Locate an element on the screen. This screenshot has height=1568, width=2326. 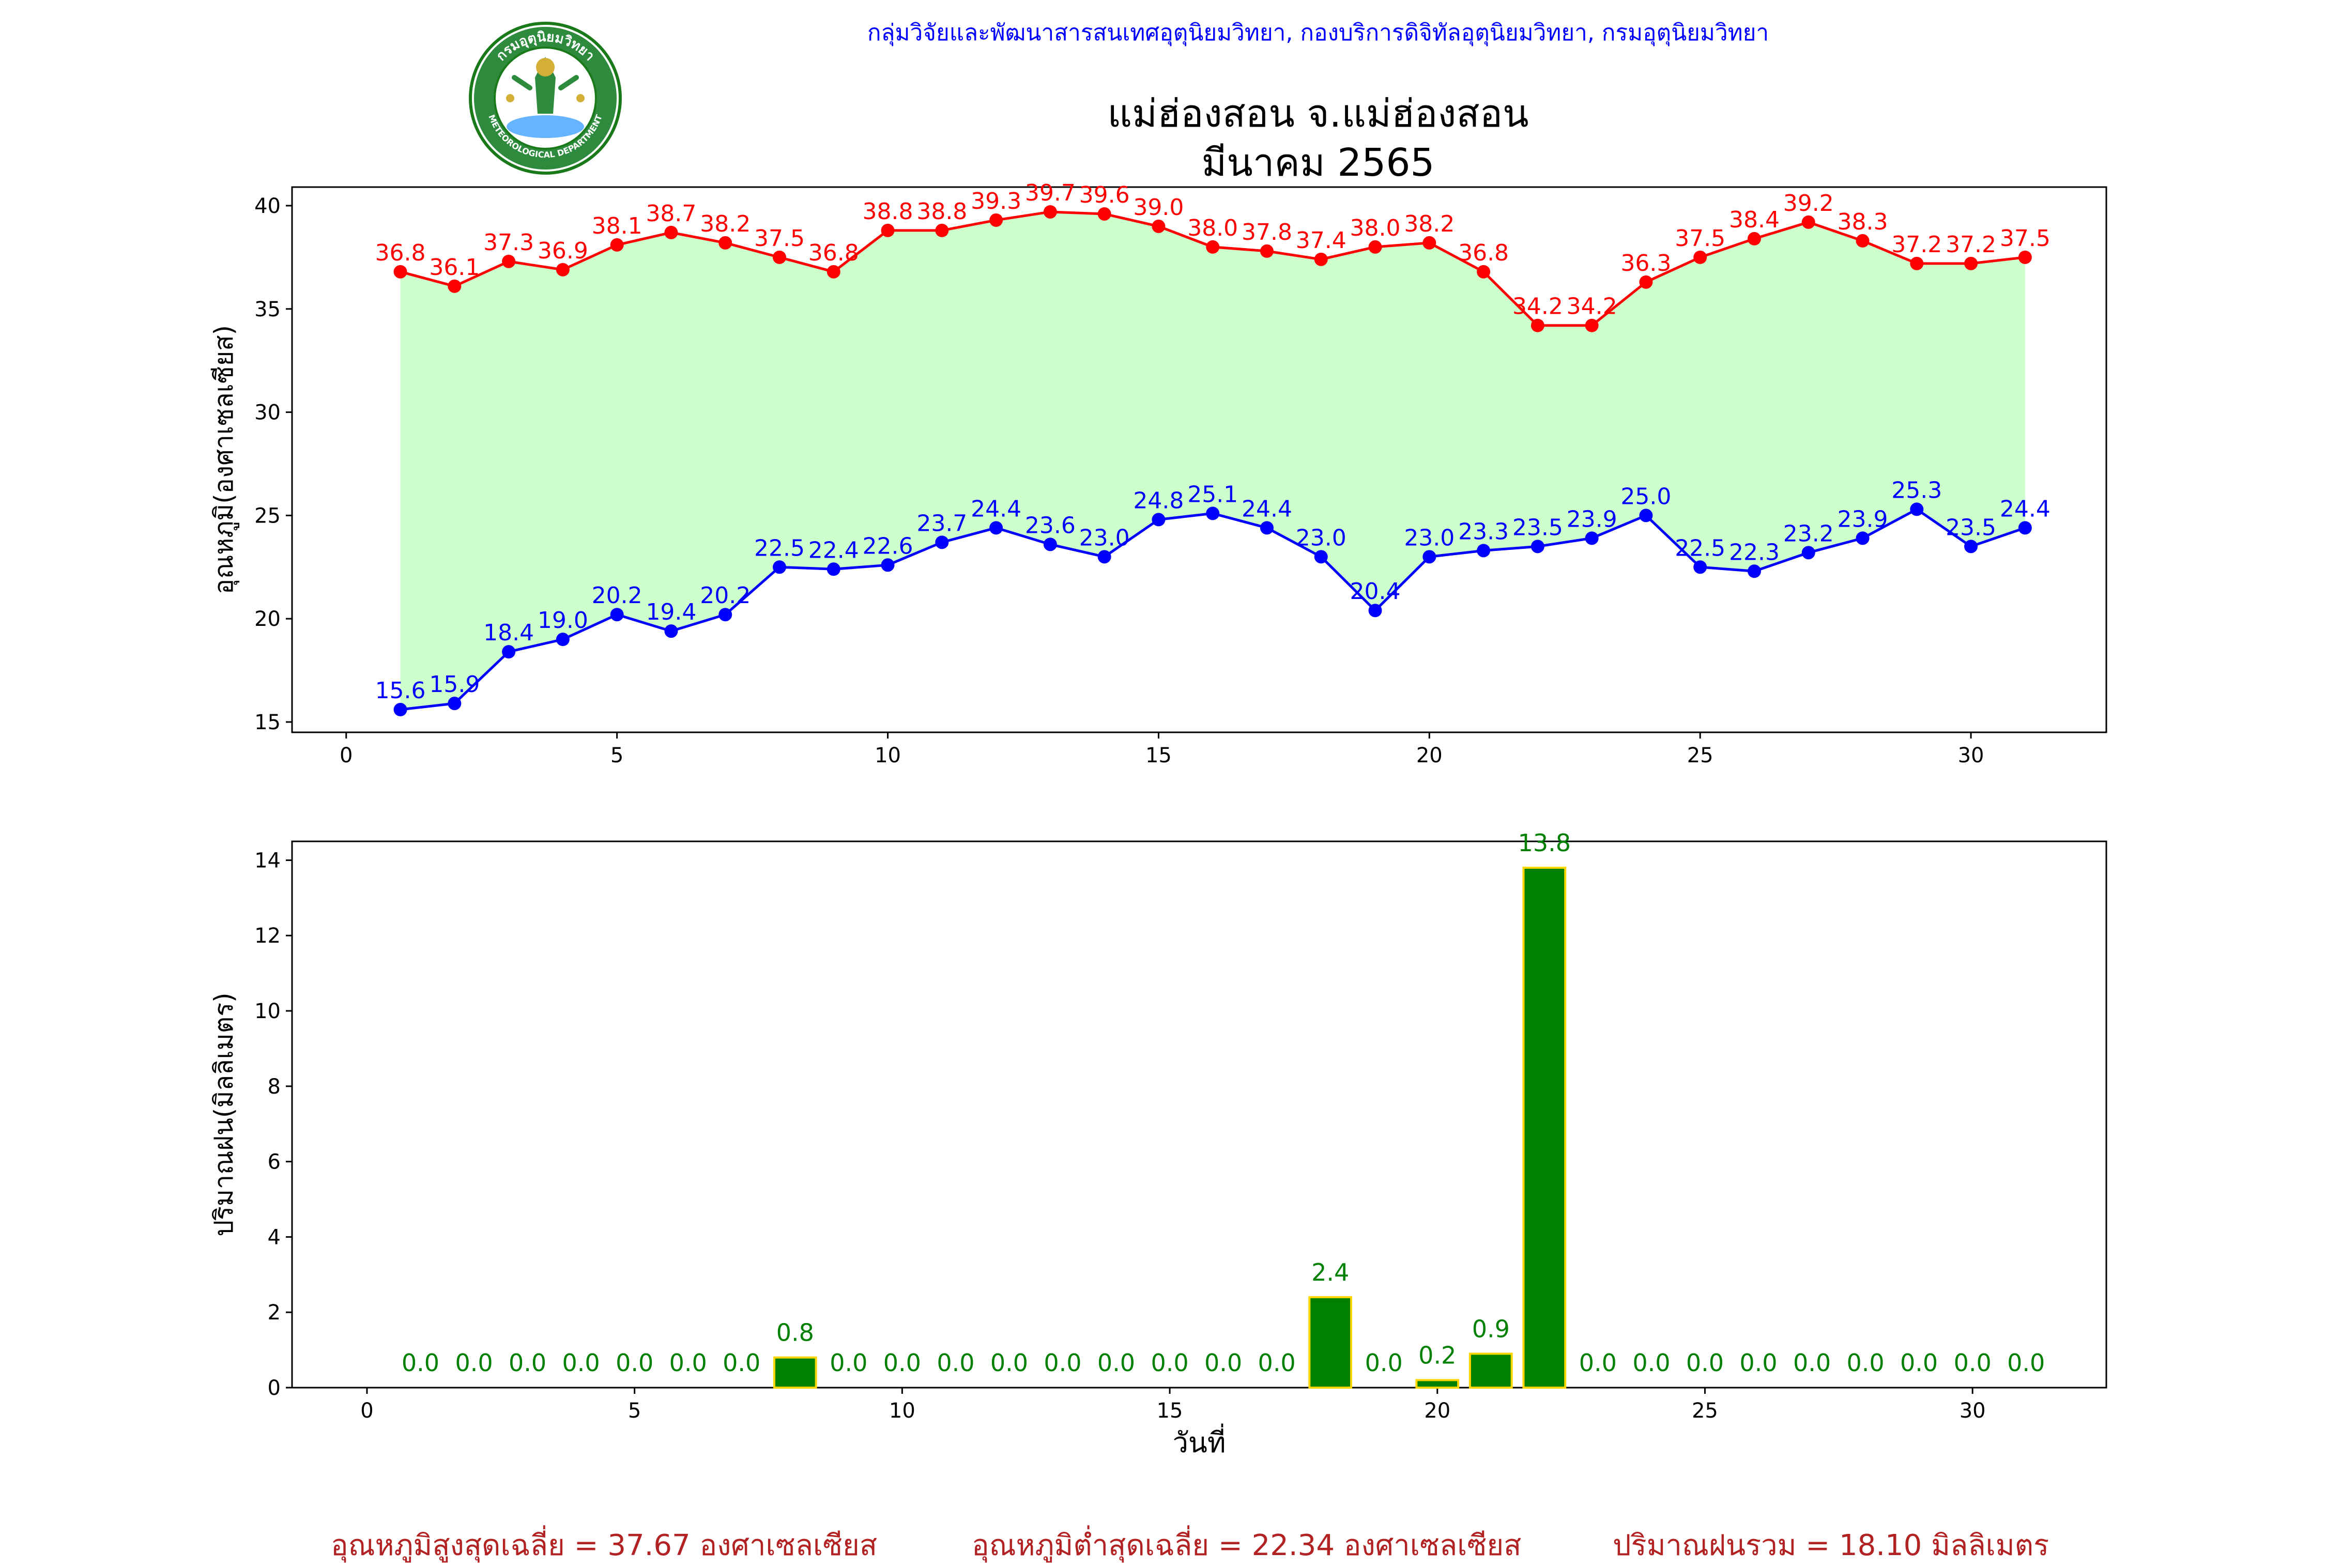
min-temperature-label: 15.9 is located at coordinates (454, 685).